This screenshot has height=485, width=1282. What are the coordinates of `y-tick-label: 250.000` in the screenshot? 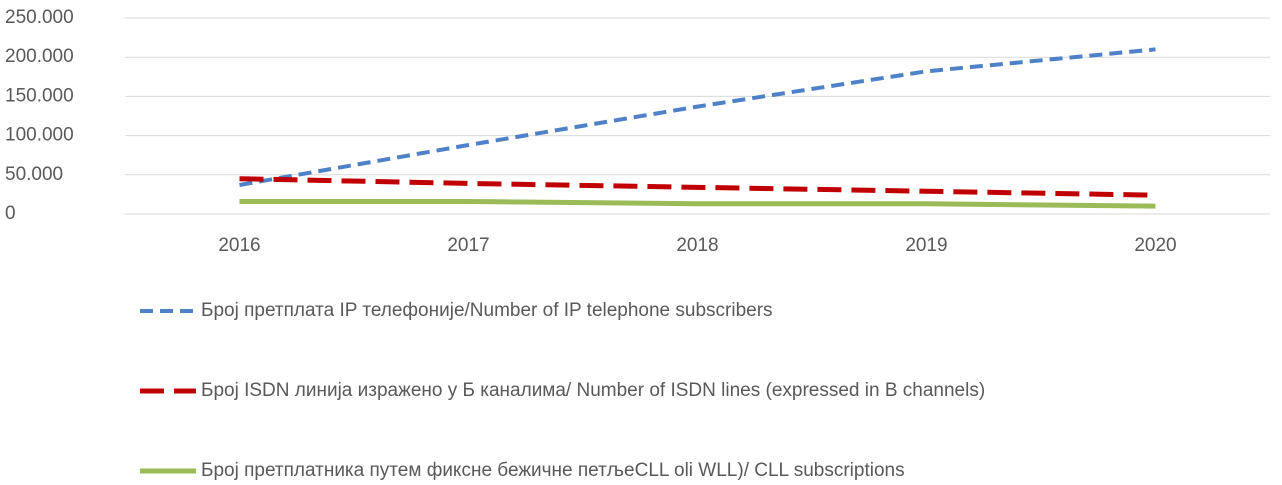 It's located at (39, 17).